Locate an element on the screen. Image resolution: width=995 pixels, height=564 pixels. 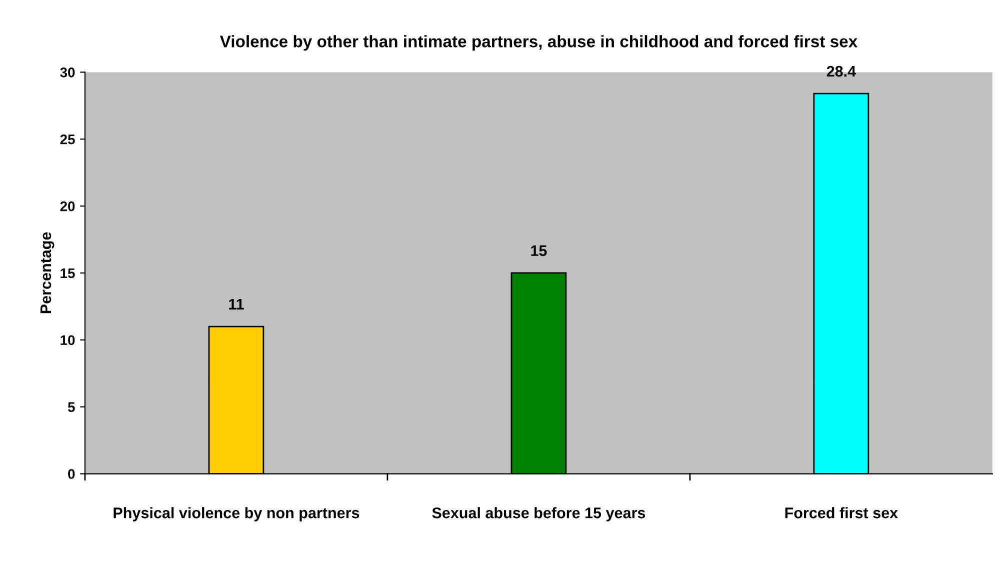
y-tick-label: 20 is located at coordinates (67, 206).